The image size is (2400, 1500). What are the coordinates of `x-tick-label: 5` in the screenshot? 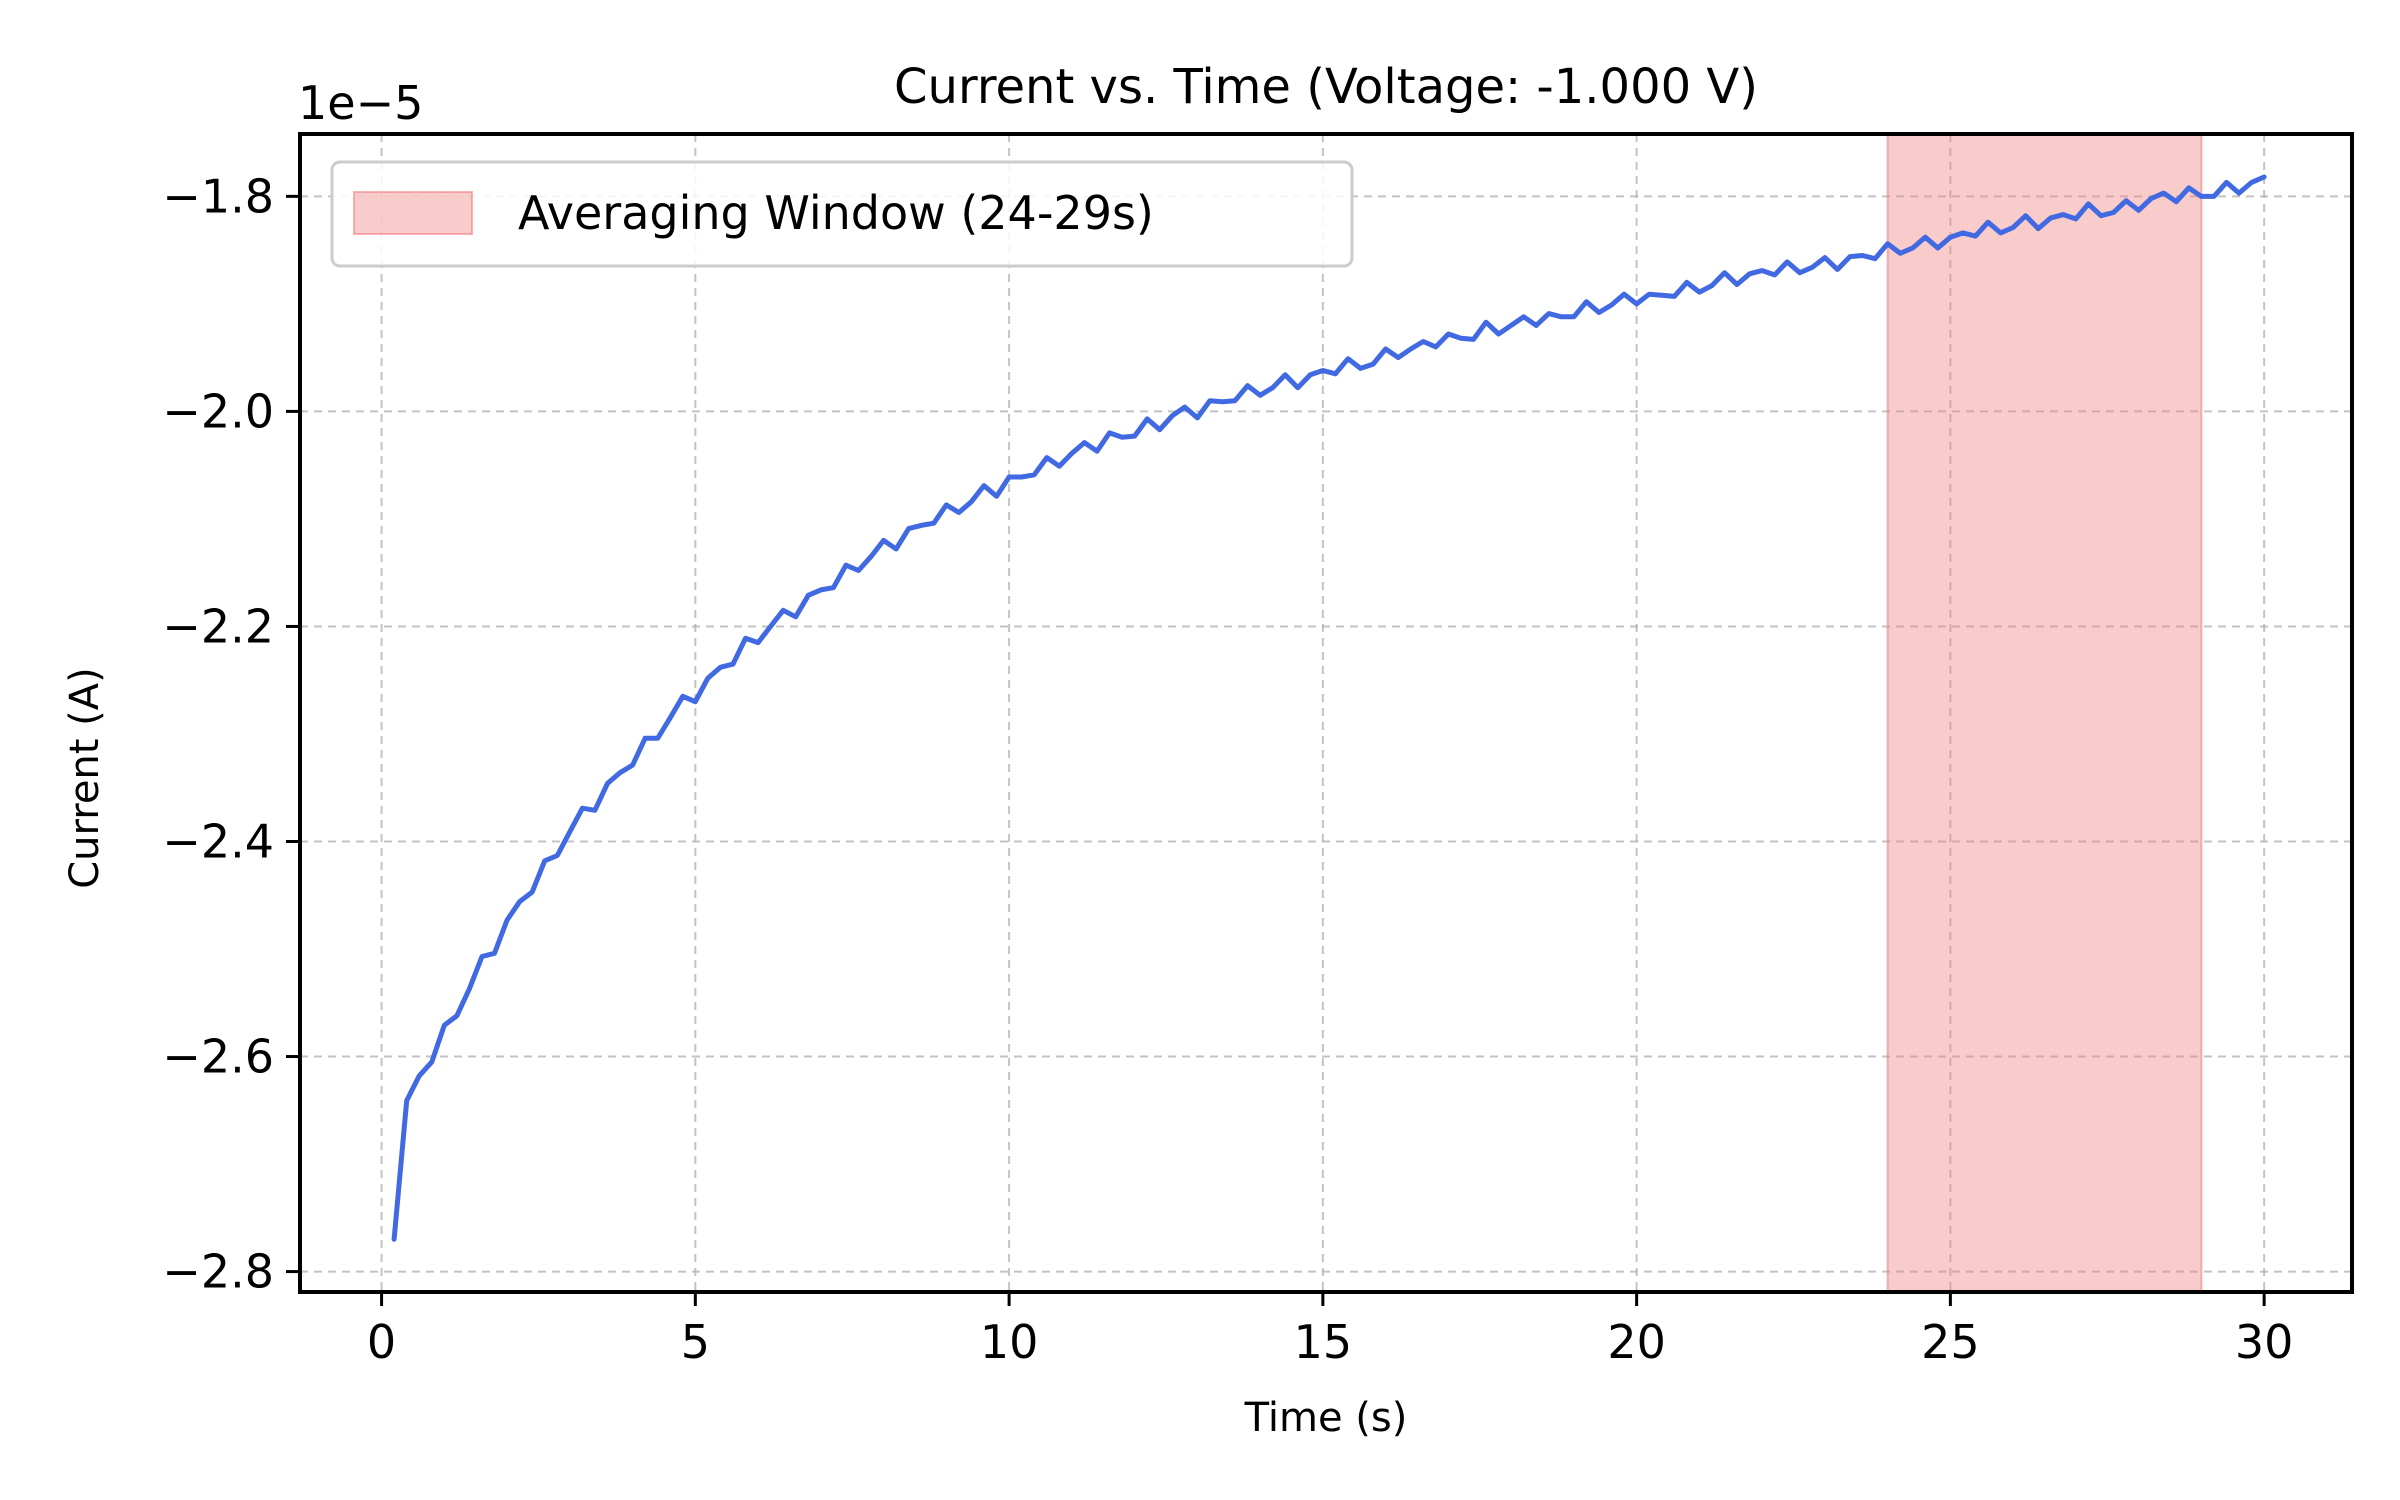 It's located at (695, 1342).